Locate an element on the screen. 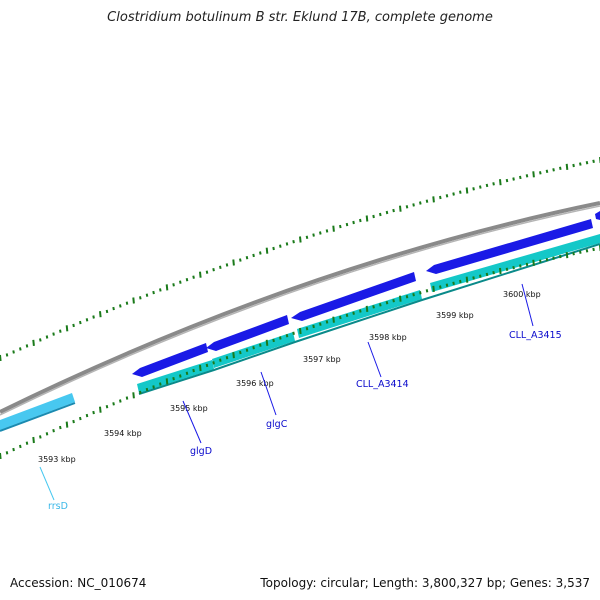 Image resolution: width=600 pixels, height=600 pixels. leader-glgC is located at coordinates (268, 393).